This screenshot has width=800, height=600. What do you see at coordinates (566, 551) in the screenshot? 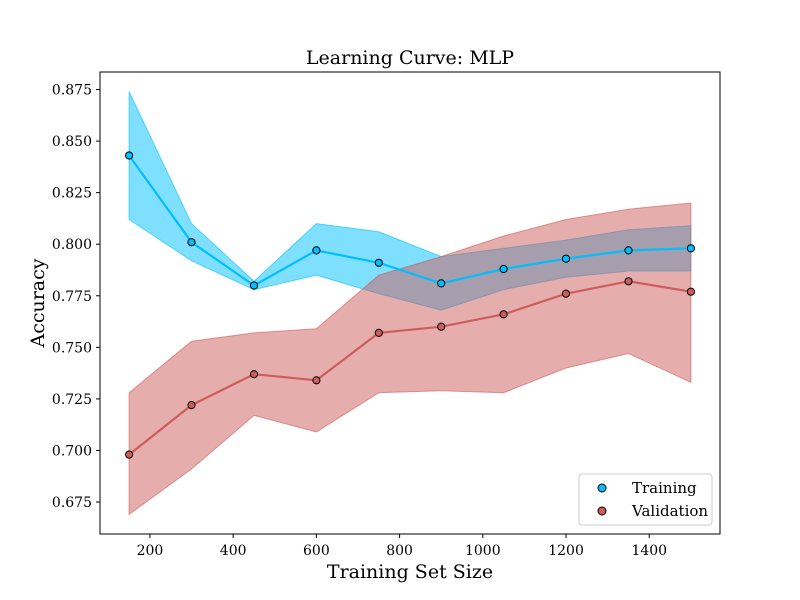
I see `x-tick-label: 1200` at bounding box center [566, 551].